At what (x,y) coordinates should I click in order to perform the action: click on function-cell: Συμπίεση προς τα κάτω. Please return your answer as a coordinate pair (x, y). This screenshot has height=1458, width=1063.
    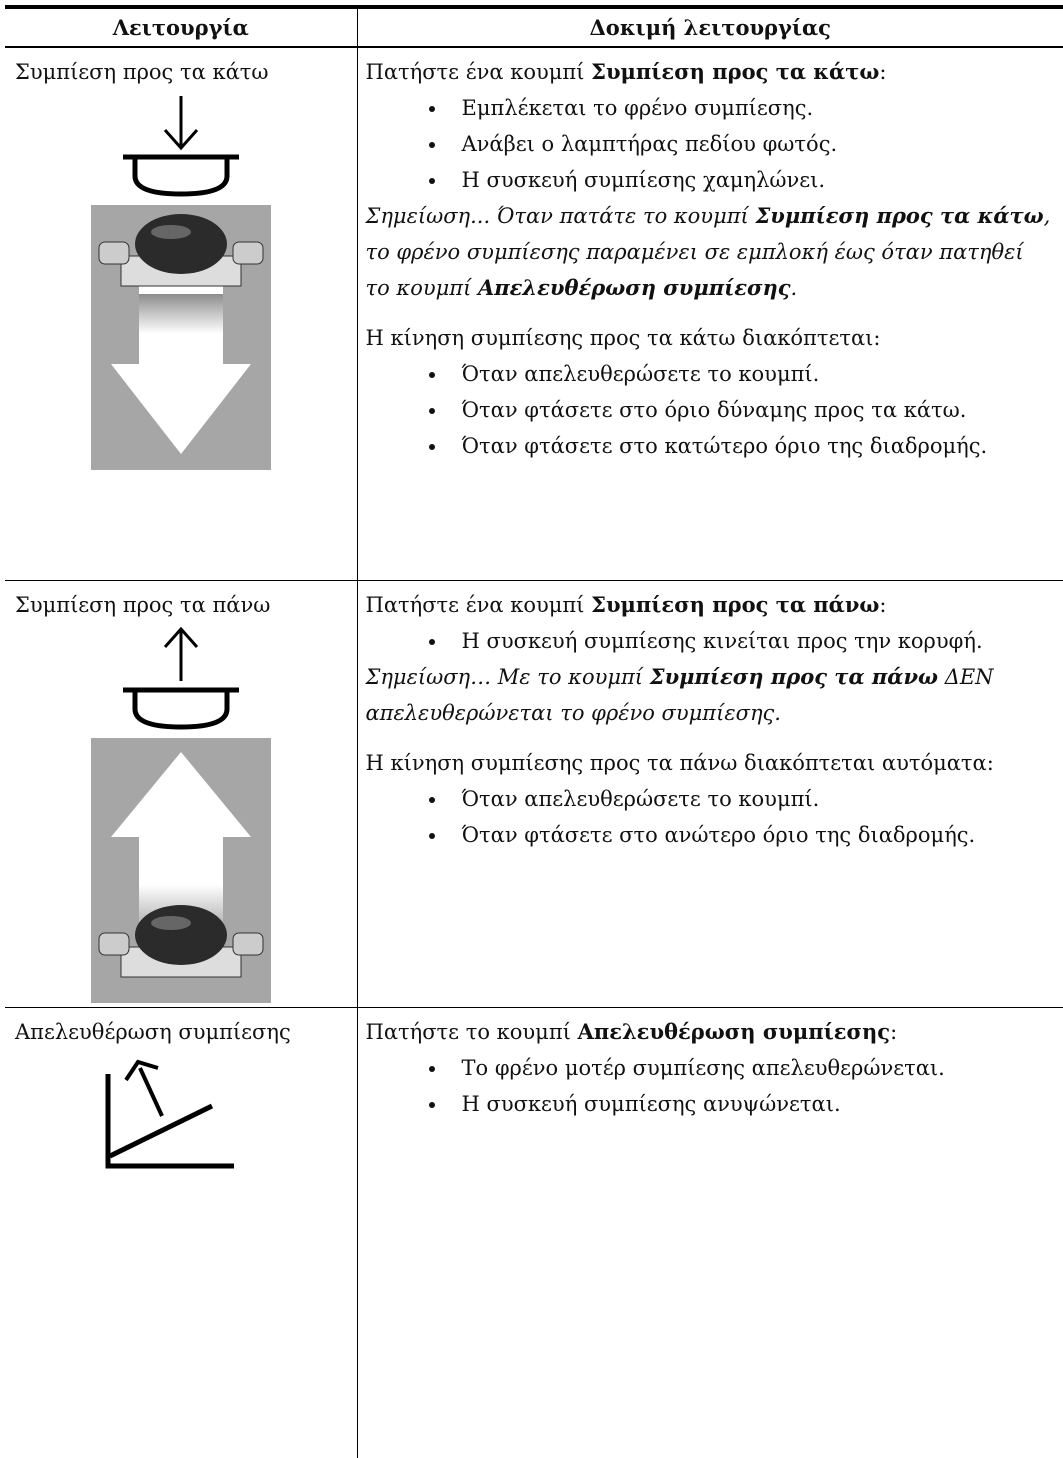
    Looking at the image, I should click on (181, 313).